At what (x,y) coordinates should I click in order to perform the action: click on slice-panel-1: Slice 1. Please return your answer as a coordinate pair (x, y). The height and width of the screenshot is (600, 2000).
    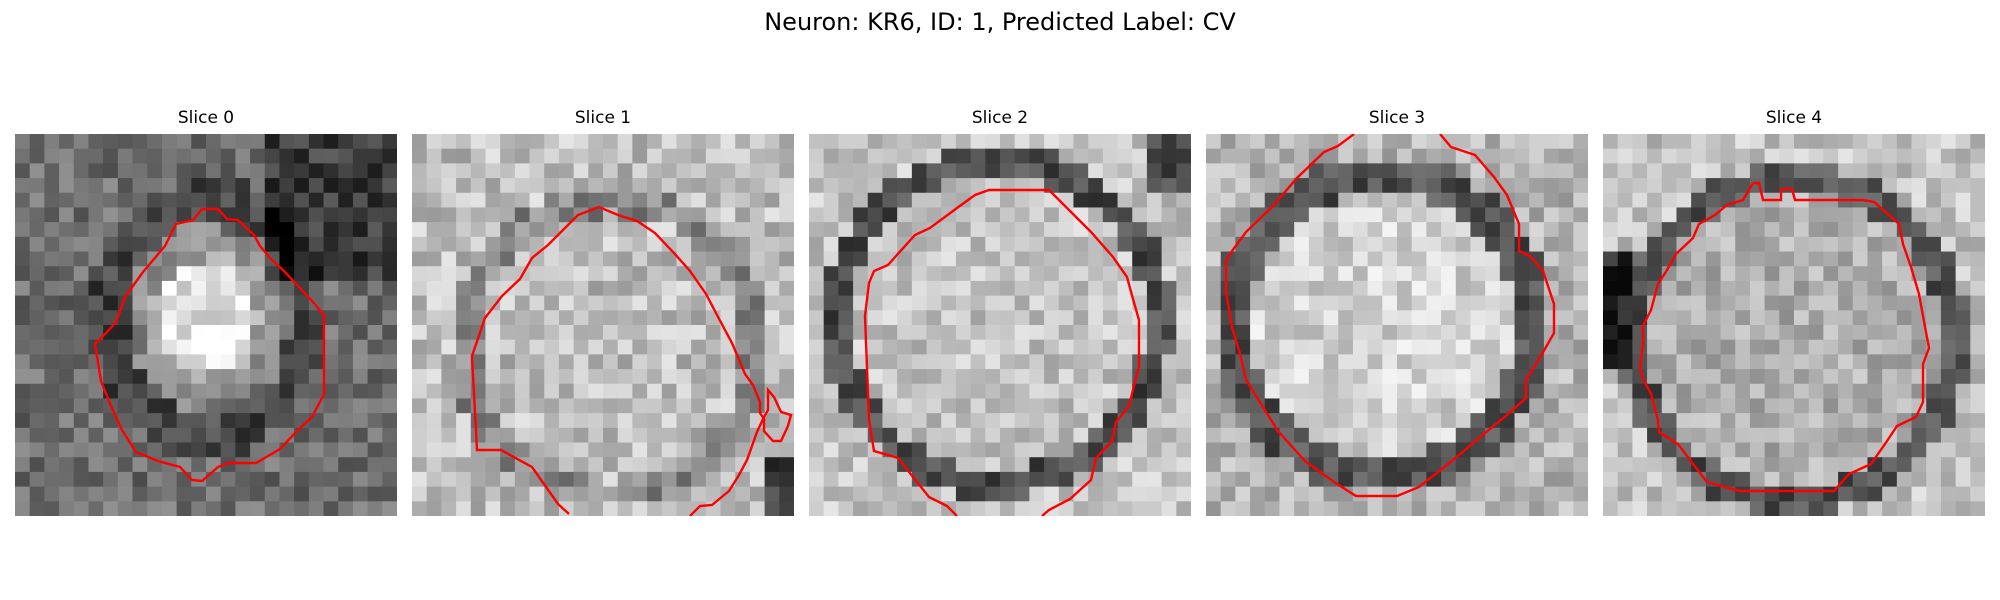
    Looking at the image, I should click on (603, 311).